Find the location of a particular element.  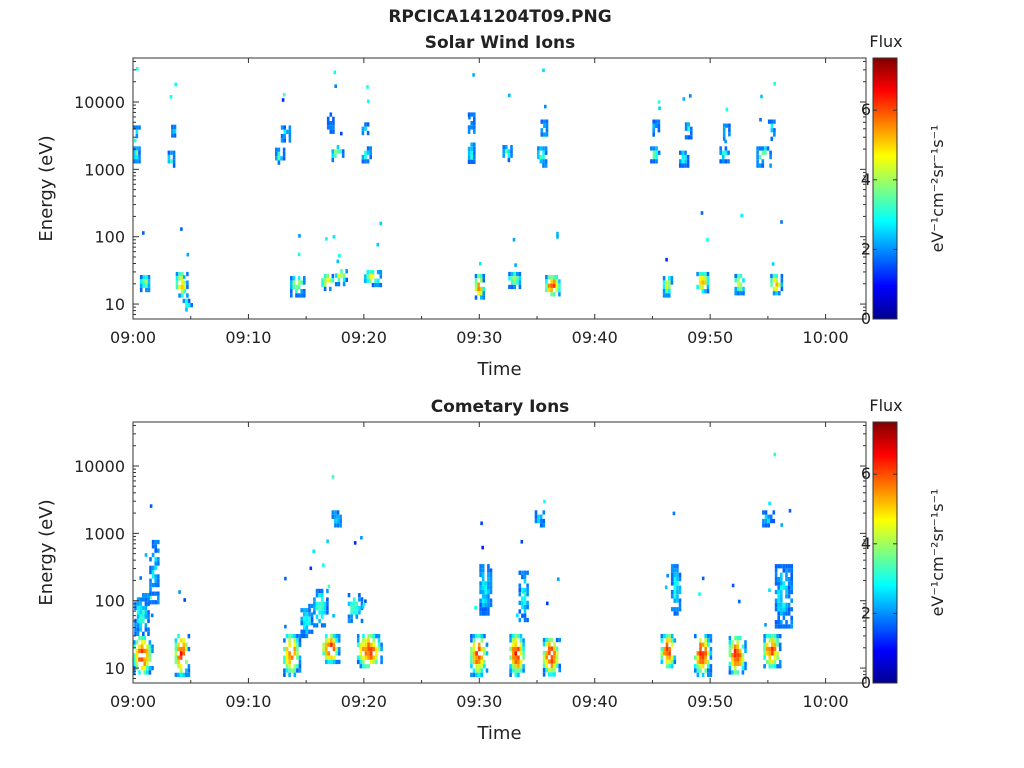

y-tick-label: 10 is located at coordinates (115, 668).